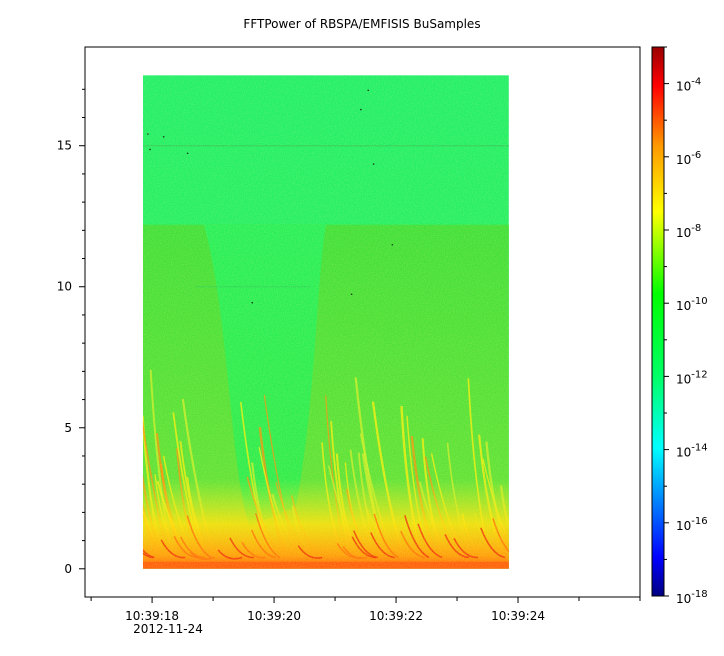  What do you see at coordinates (699, 301) in the screenshot?
I see `colorbar-tick-exponent: -10` at bounding box center [699, 301].